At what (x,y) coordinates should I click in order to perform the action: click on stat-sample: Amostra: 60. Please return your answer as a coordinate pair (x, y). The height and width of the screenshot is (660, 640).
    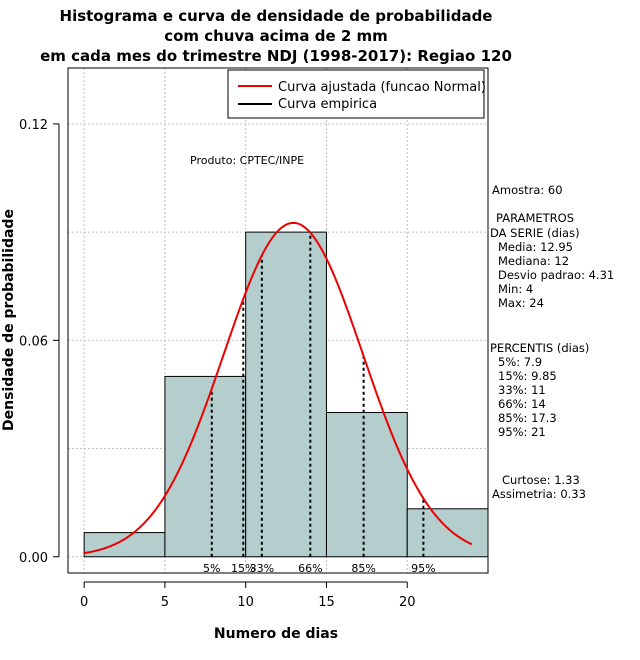
    Looking at the image, I should click on (527, 190).